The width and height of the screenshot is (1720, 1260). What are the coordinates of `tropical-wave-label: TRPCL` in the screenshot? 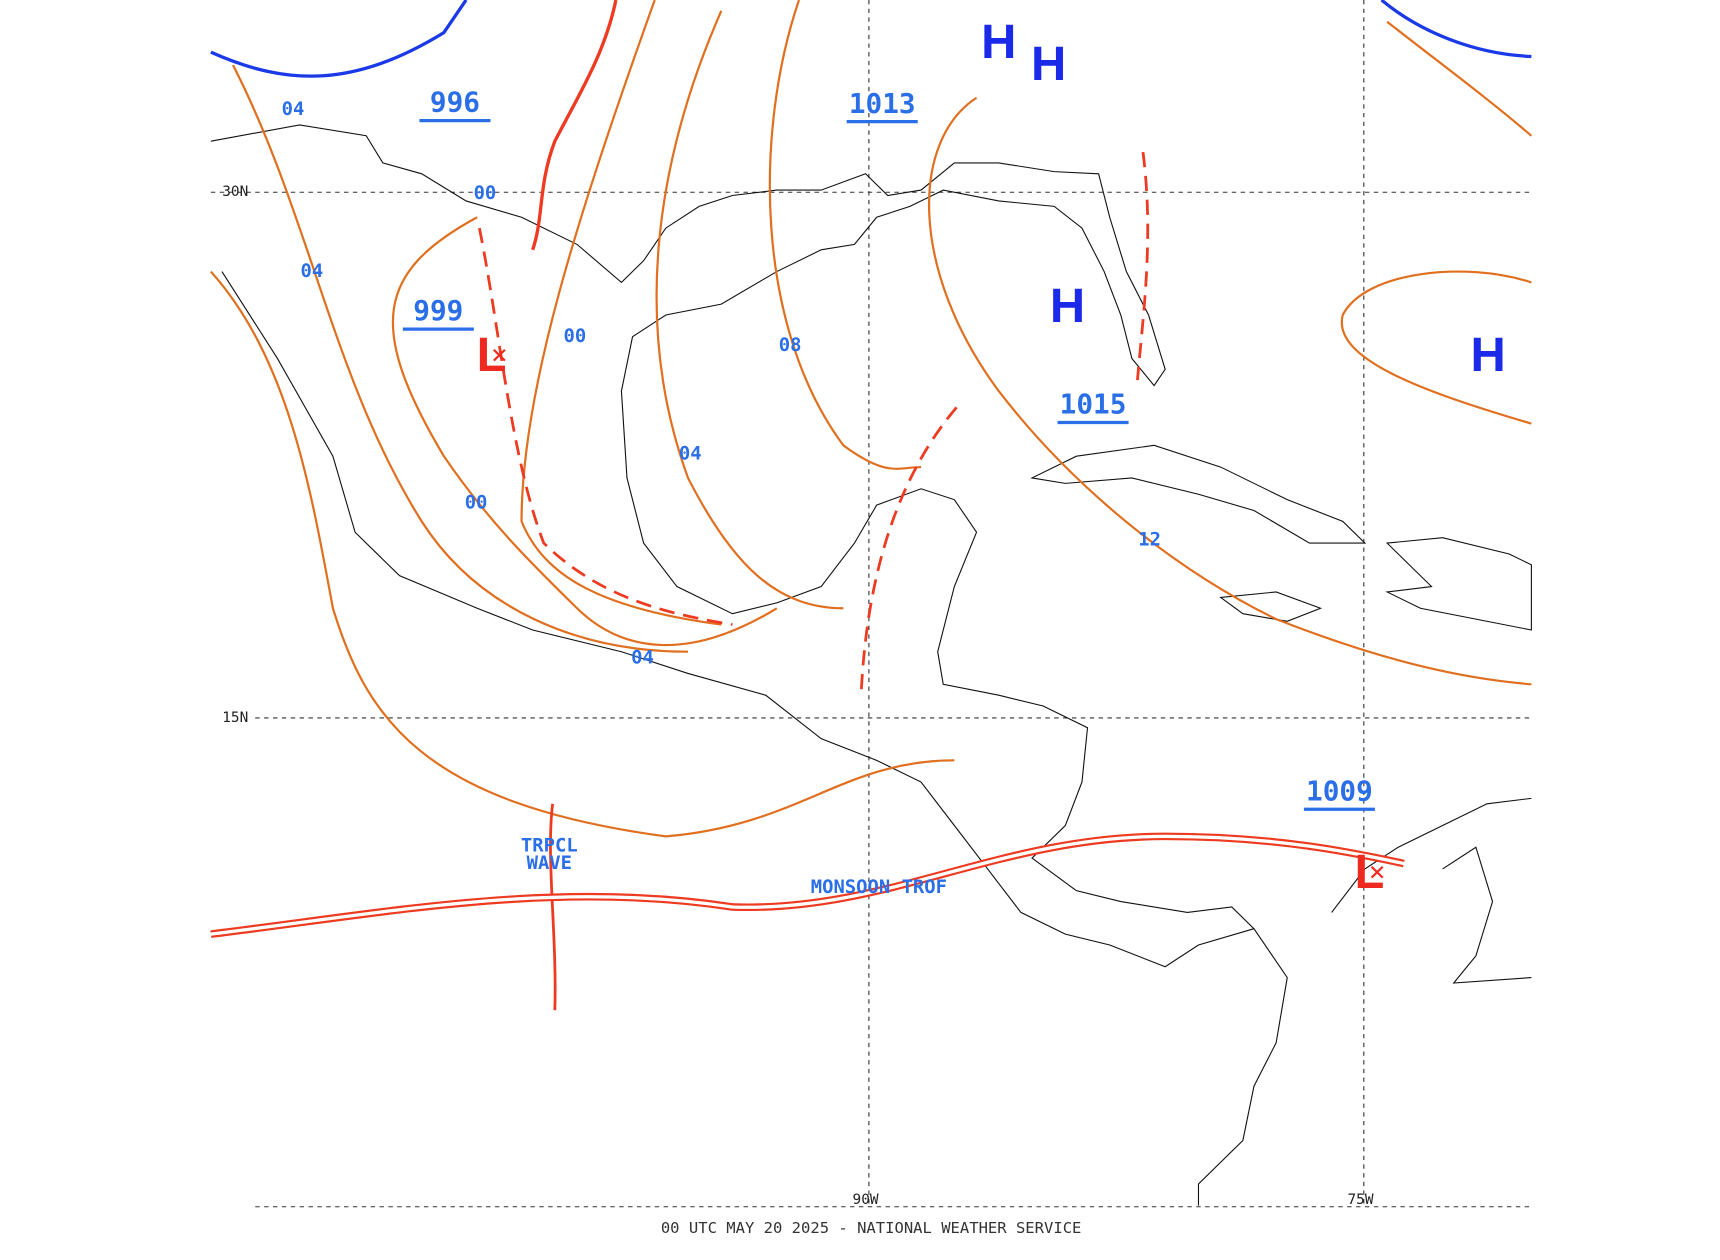 It's located at (549, 846).